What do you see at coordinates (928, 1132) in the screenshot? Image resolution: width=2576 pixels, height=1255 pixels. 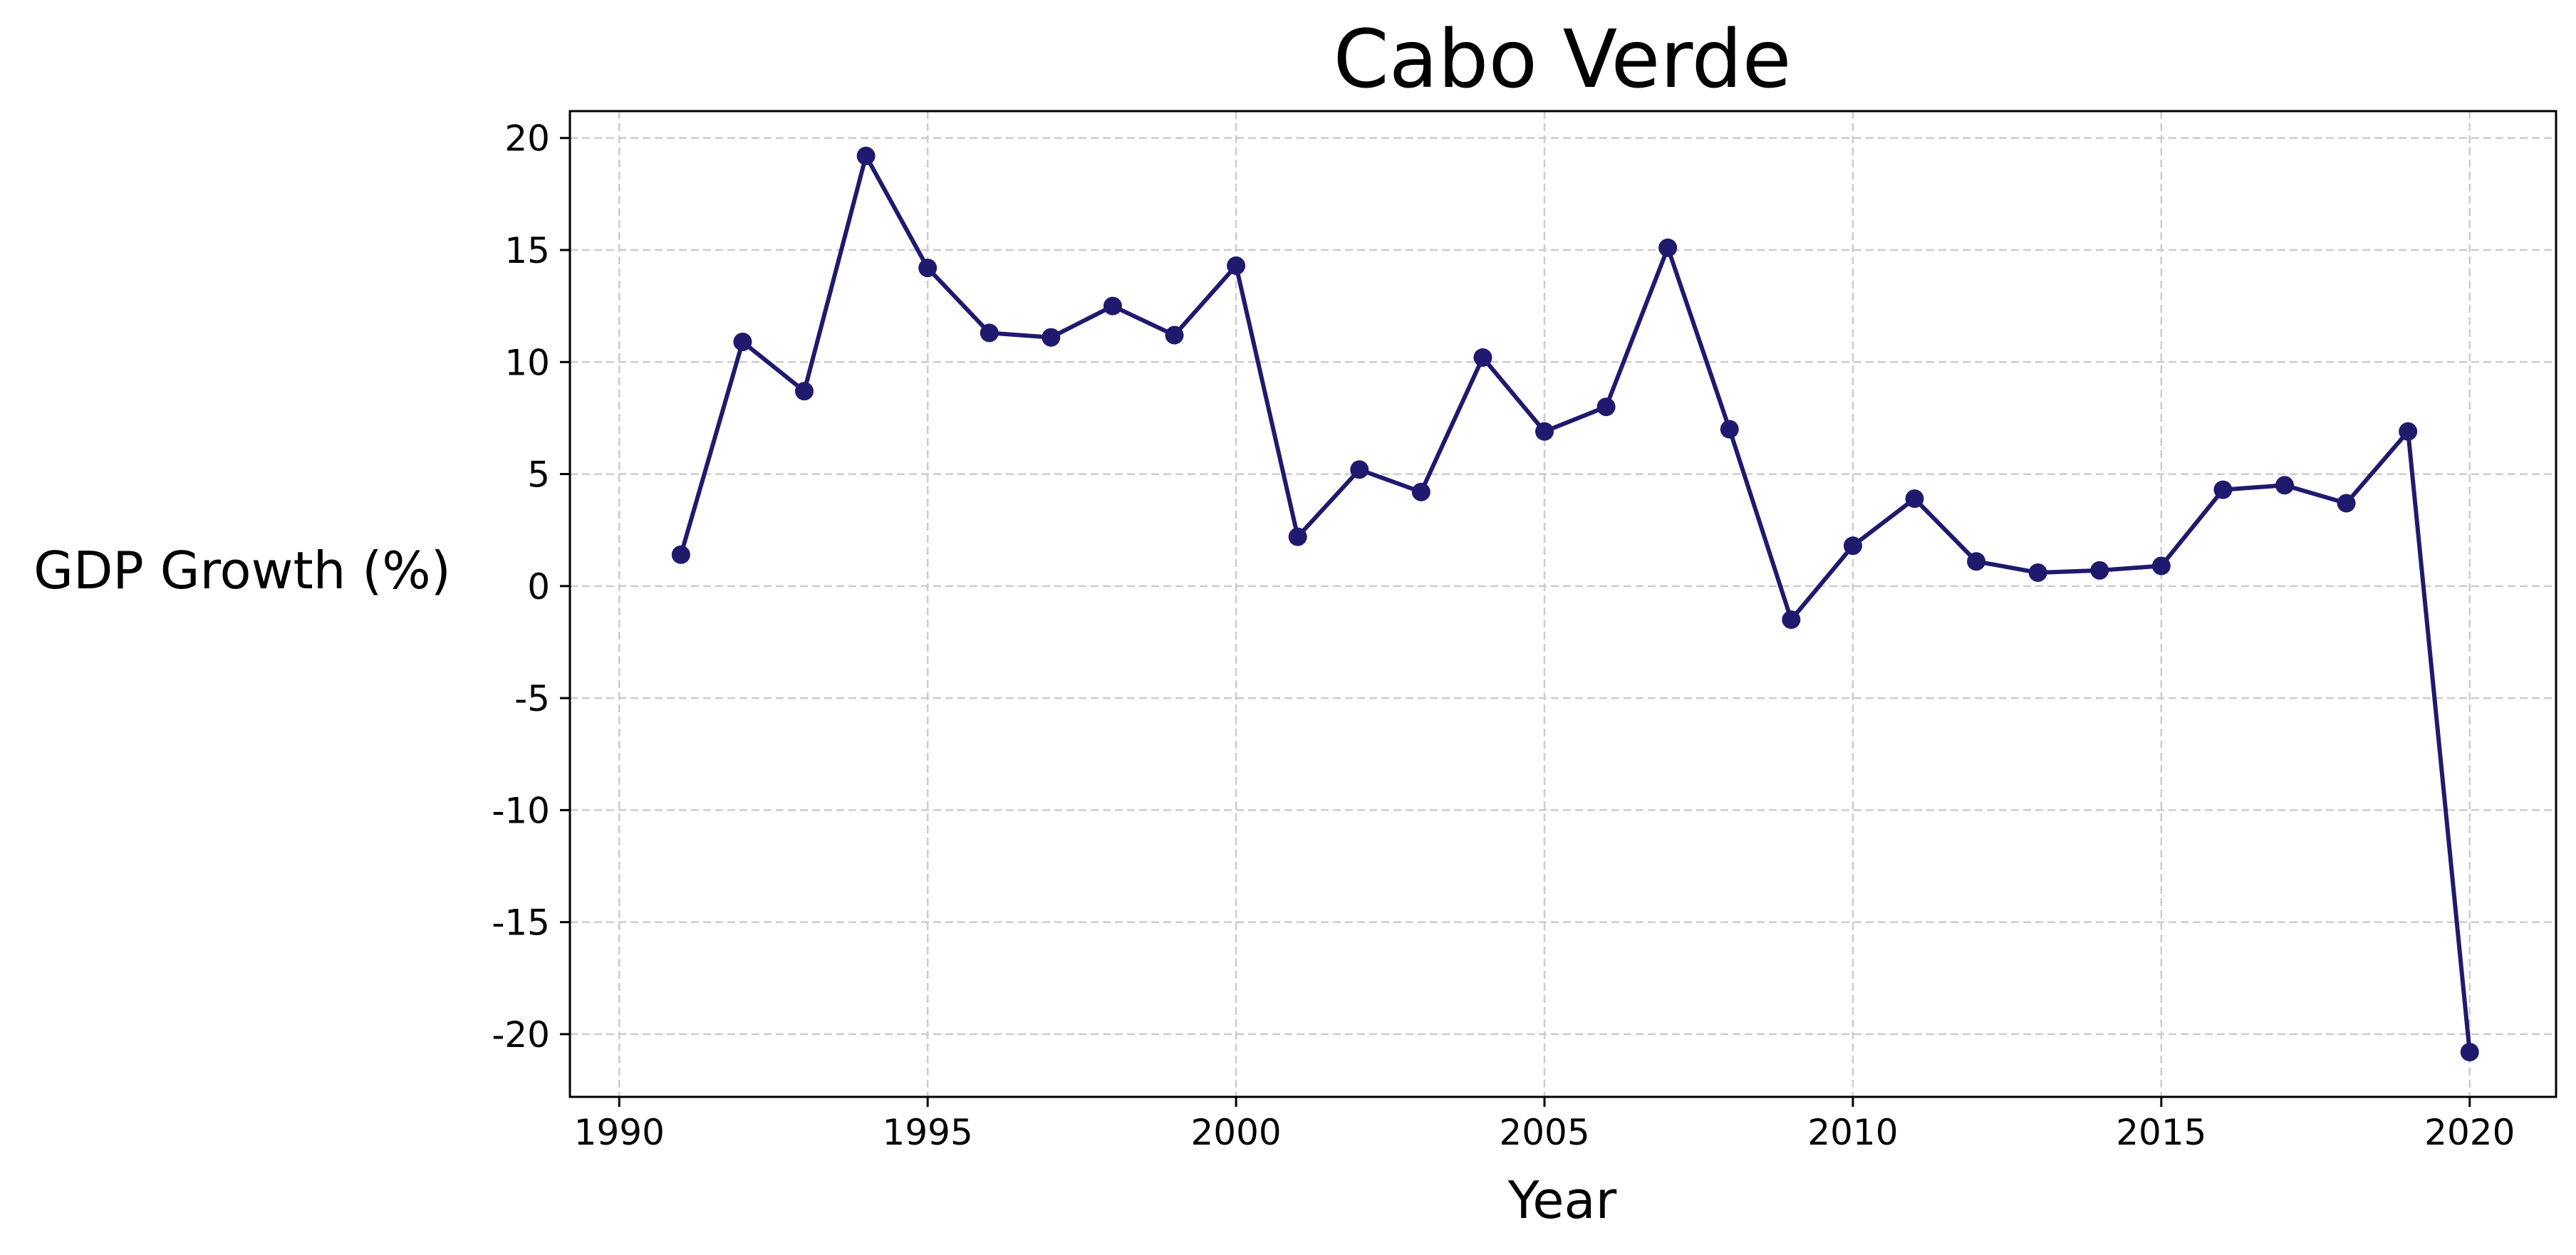 I see `x-tick-label: 1995` at bounding box center [928, 1132].